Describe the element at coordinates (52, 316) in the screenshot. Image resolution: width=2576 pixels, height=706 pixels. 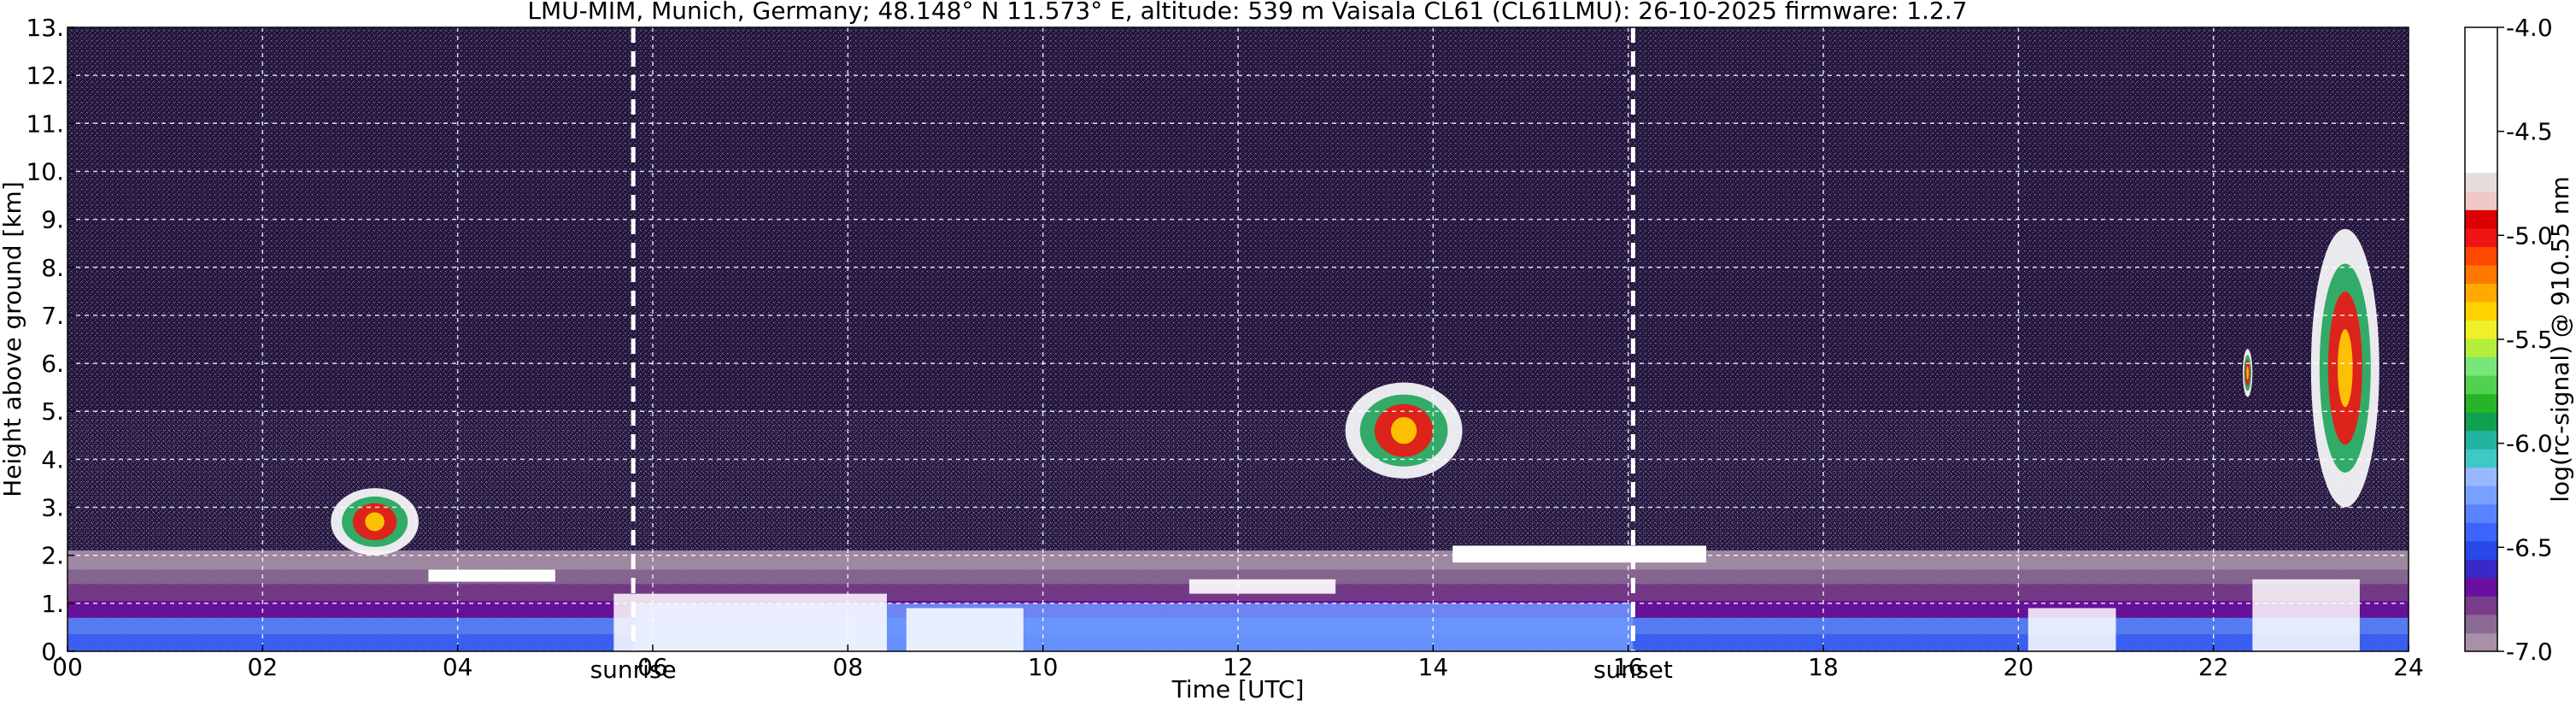
I see `y-tick-label: 7.` at that location.